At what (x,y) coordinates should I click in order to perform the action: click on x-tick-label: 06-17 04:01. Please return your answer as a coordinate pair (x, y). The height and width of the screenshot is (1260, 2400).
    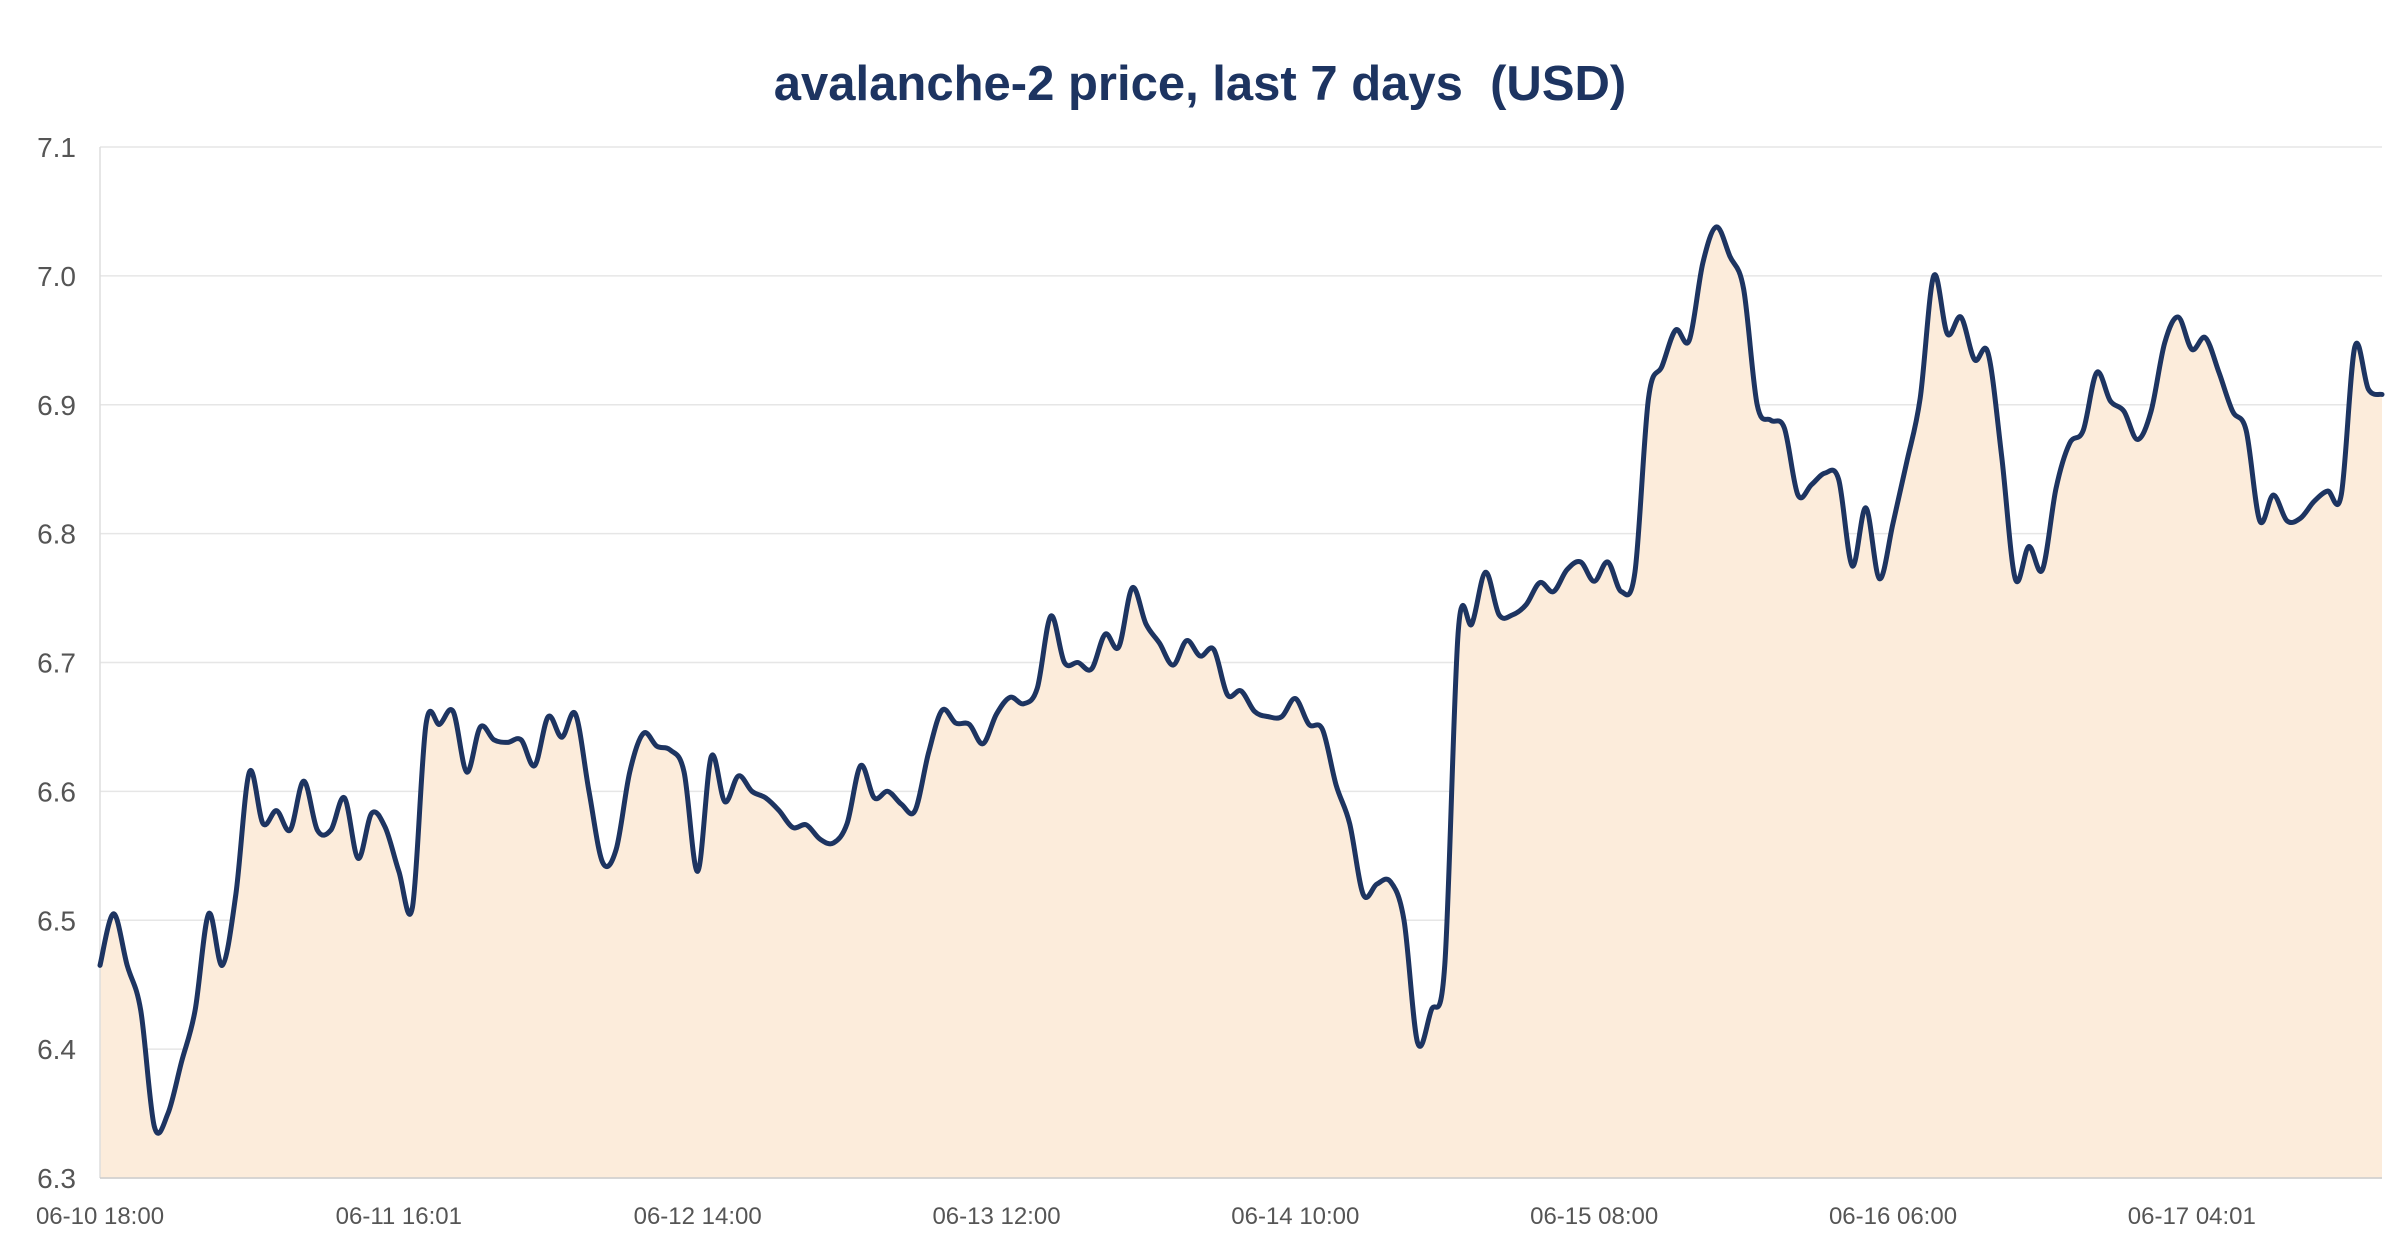
    Looking at the image, I should click on (2192, 1216).